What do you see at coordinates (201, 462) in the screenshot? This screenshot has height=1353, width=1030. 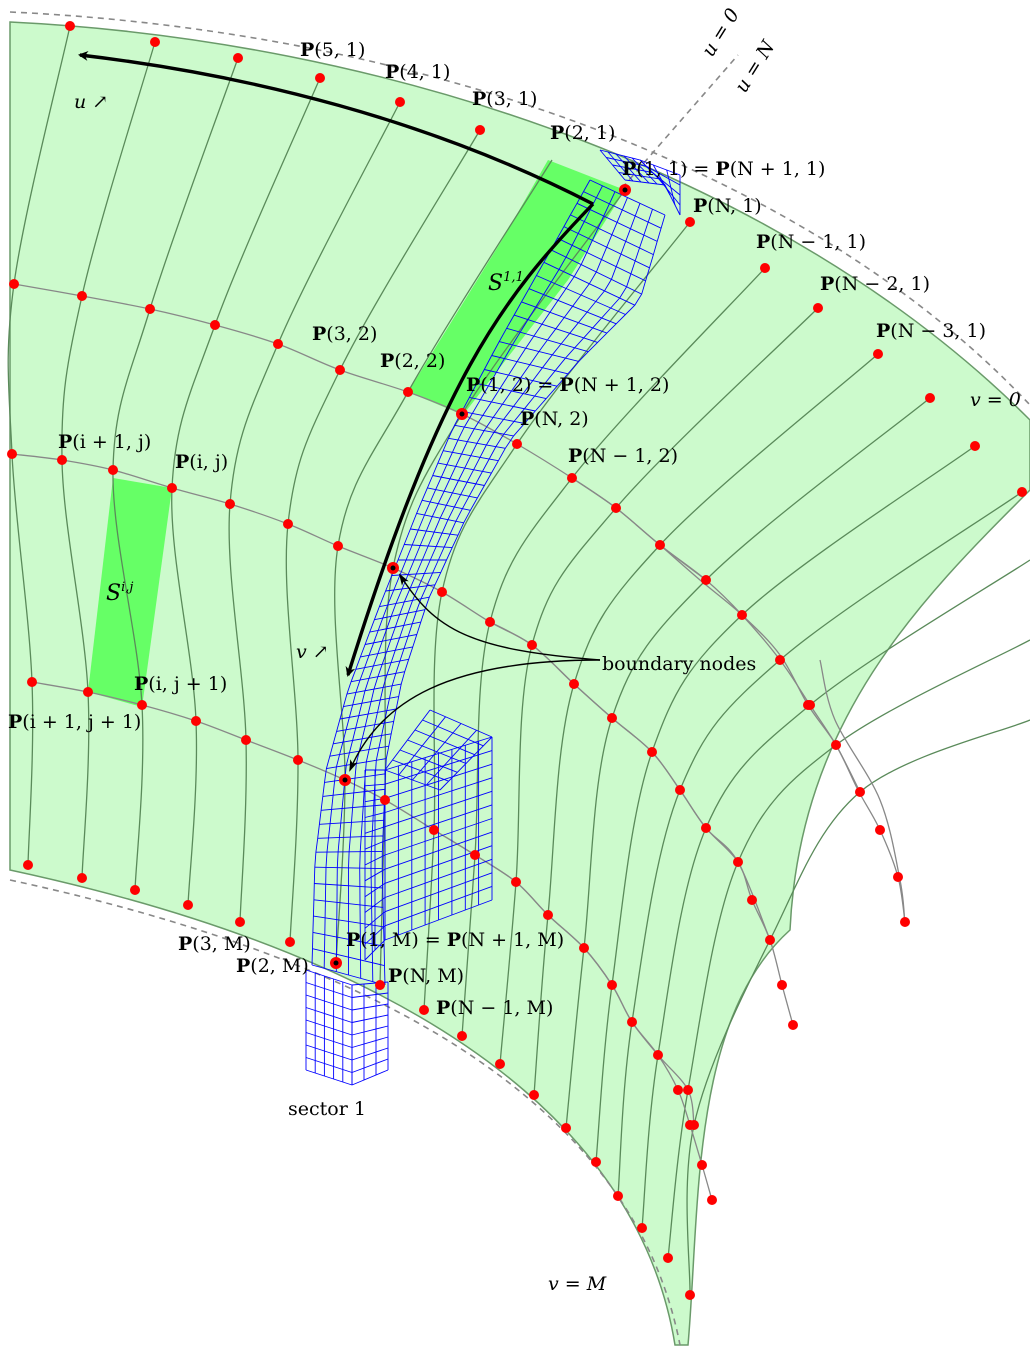 I see `label-pij: P(i, j)` at bounding box center [201, 462].